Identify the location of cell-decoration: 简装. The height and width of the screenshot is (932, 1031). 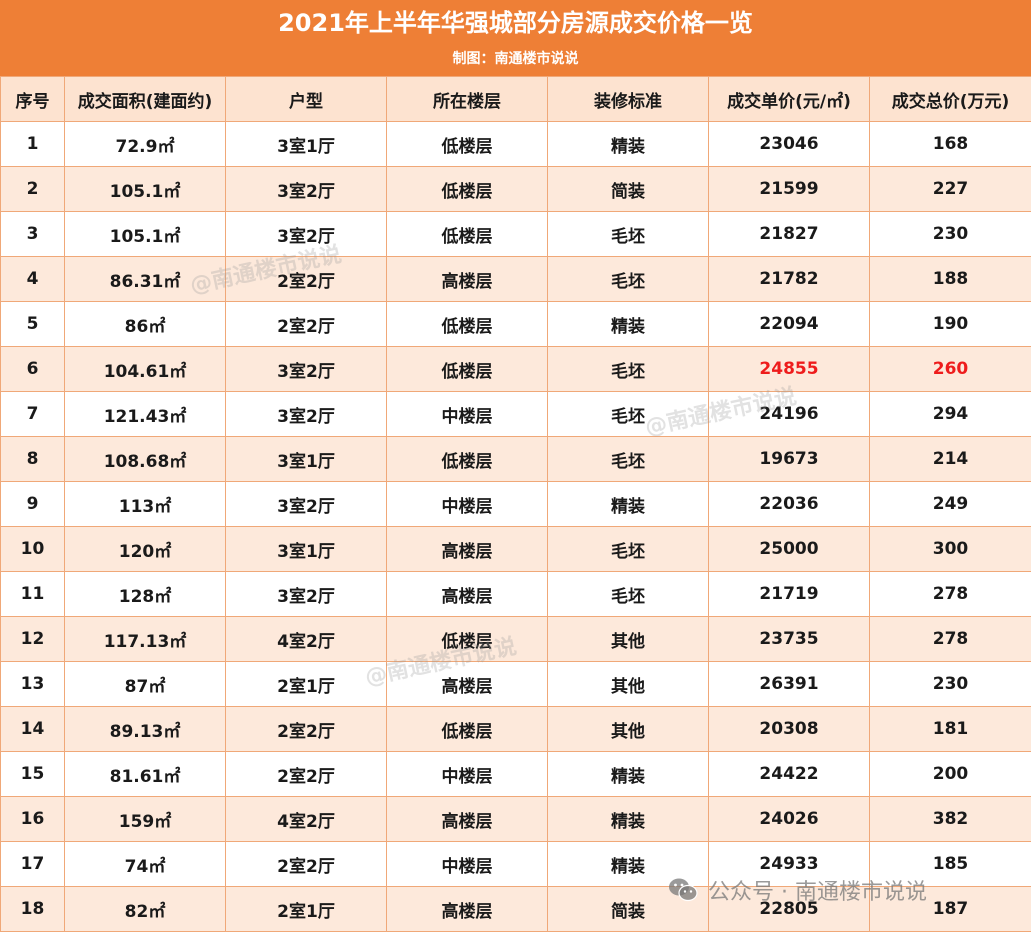
(628, 909).